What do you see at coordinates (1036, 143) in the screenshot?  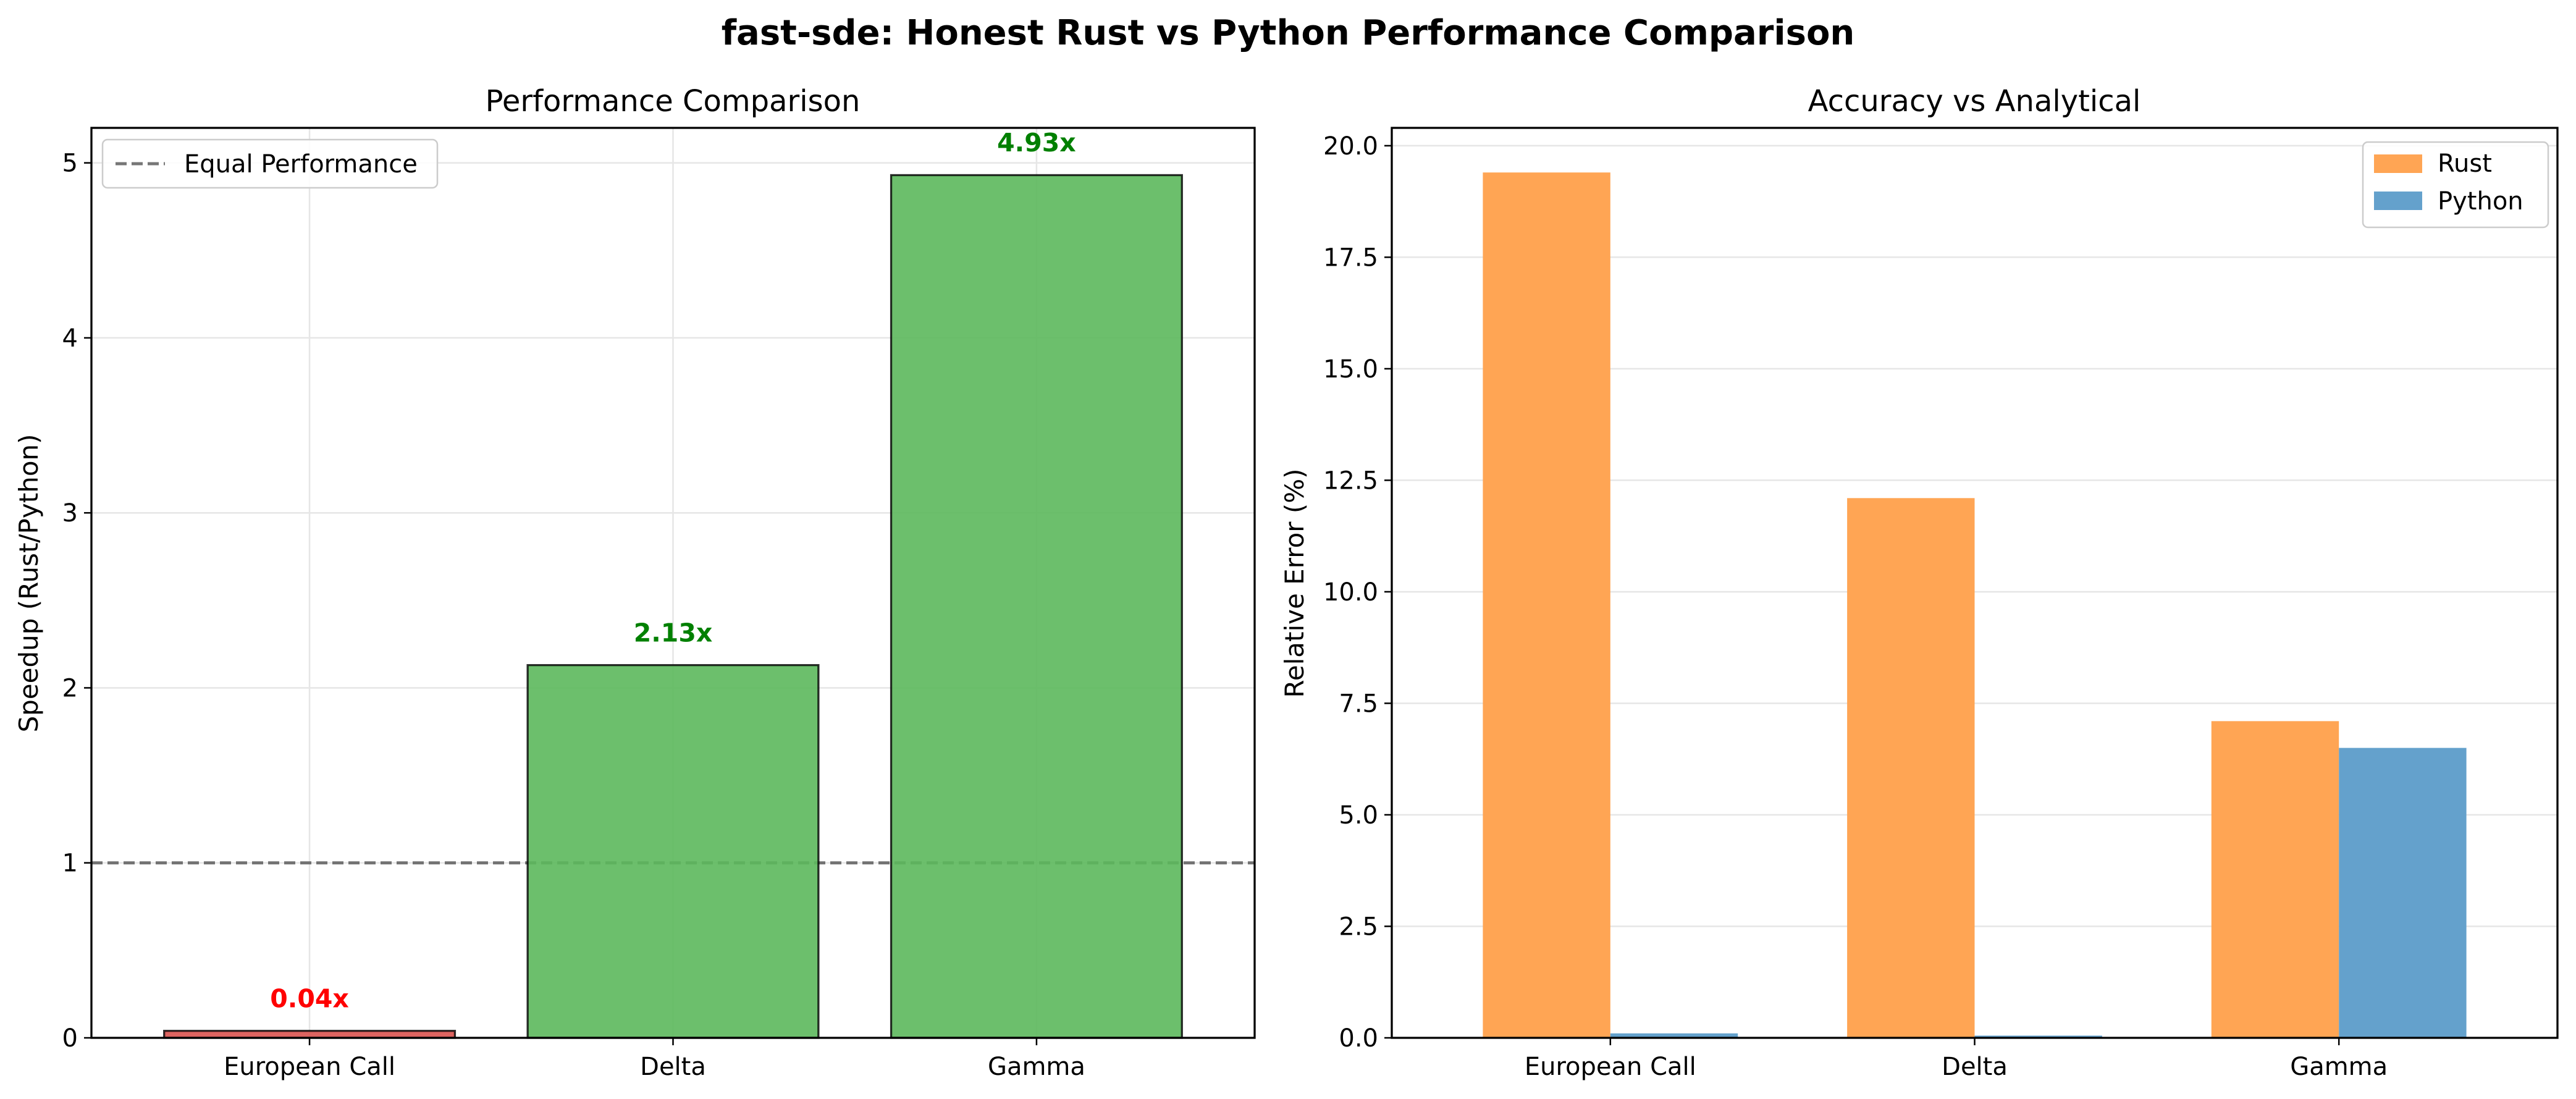 I see `speedup-value-label-gamma: 4.93x` at bounding box center [1036, 143].